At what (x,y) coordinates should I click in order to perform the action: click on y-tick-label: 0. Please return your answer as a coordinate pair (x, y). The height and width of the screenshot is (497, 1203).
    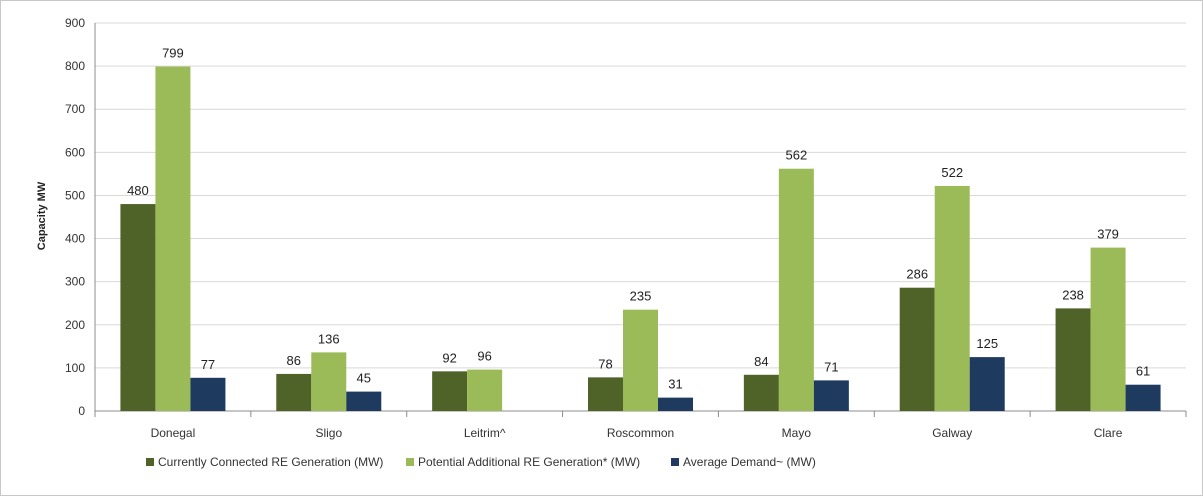
    Looking at the image, I should click on (81, 411).